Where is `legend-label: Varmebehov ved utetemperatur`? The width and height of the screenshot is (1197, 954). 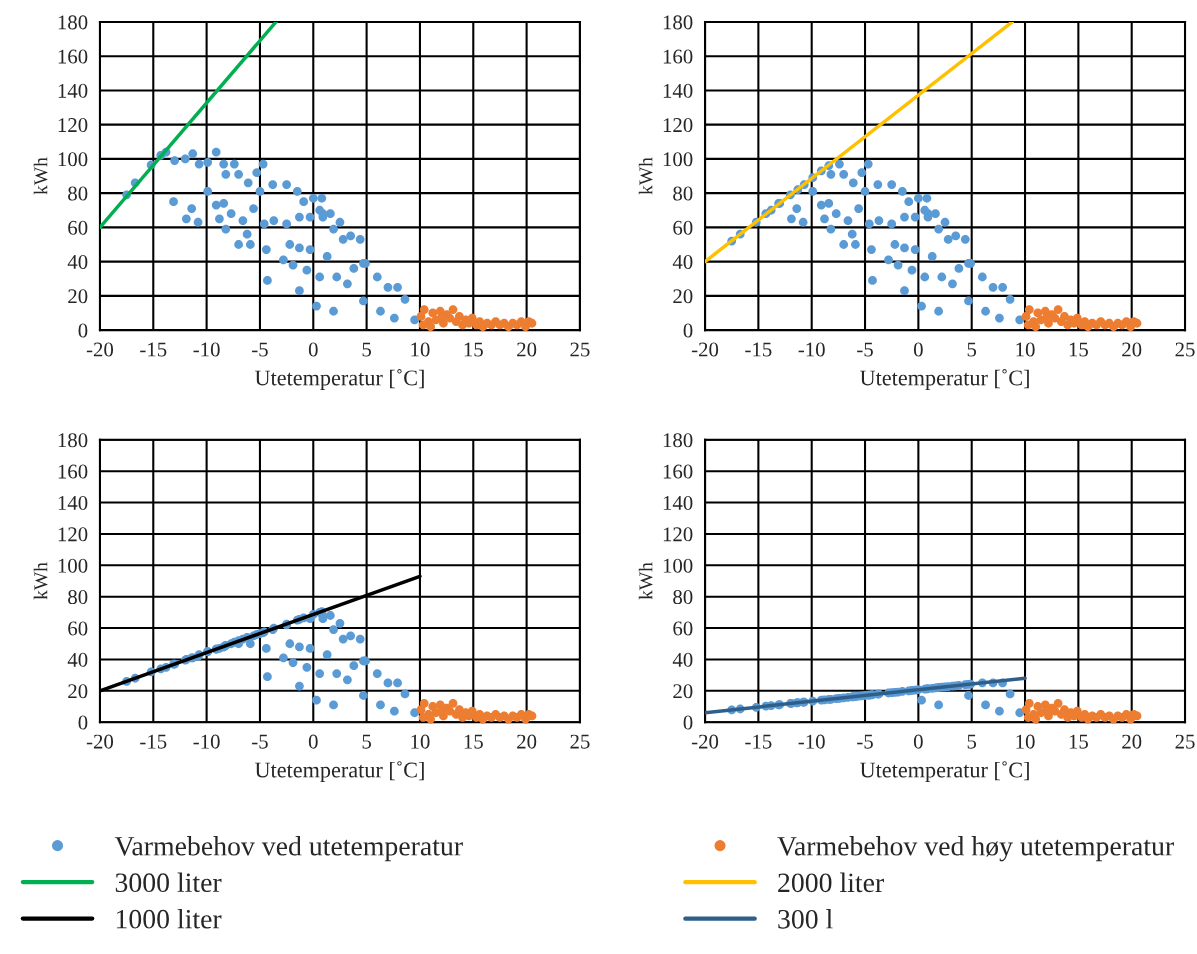
legend-label: Varmebehov ved utetemperatur is located at coordinates (288, 849).